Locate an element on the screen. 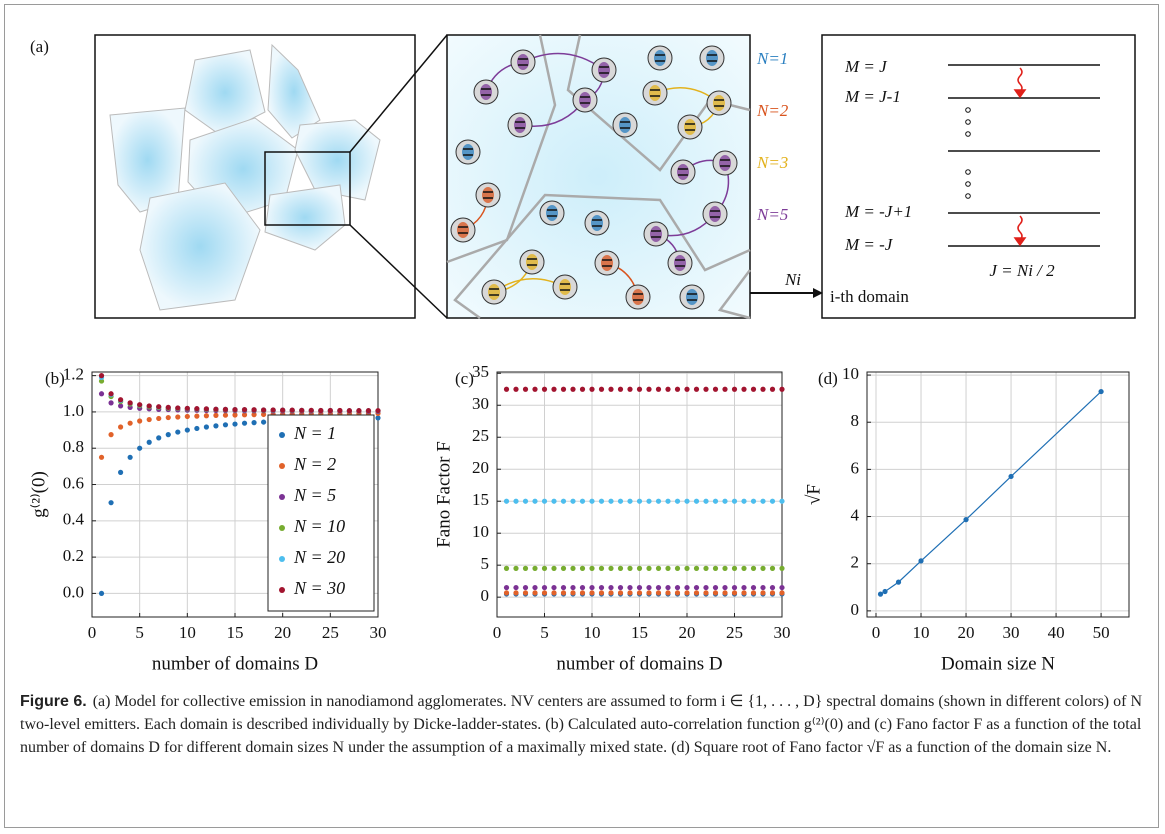 The width and height of the screenshot is (1165, 834). x-tick-label: 25 is located at coordinates (734, 632).